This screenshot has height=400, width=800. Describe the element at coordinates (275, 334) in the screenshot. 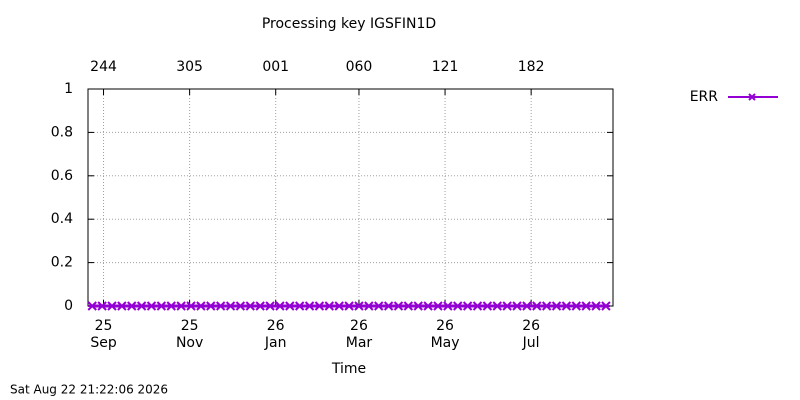

I see `x-tick-label: 26 Jan` at that location.